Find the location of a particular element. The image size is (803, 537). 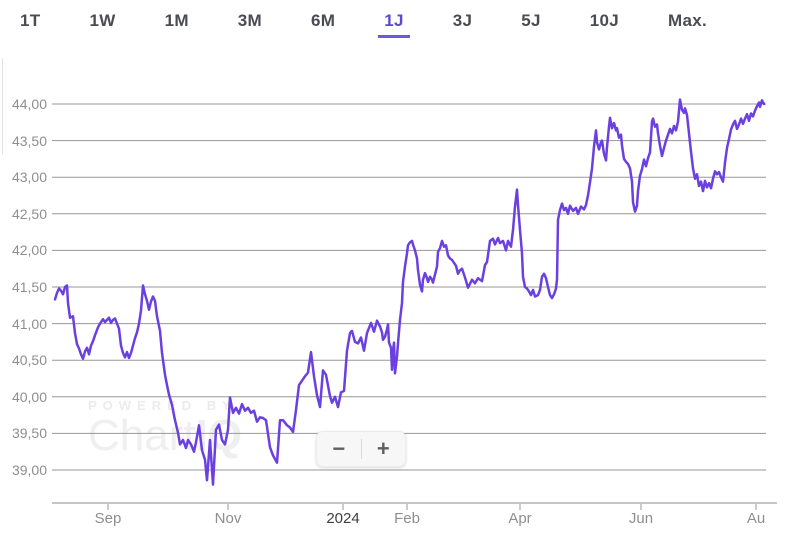

x-axis-label: Jun is located at coordinates (641, 518).